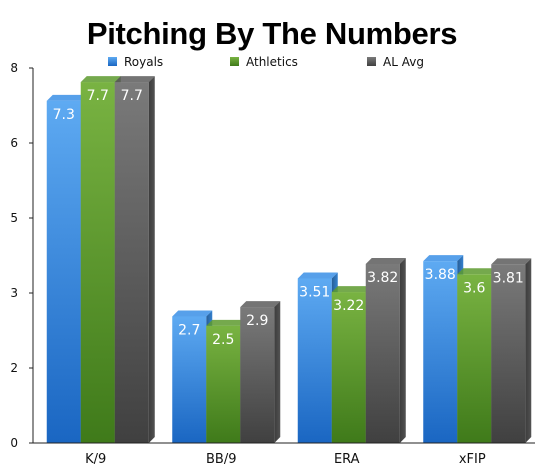 This screenshot has width=544, height=470. Describe the element at coordinates (472, 459) in the screenshot. I see `x-category-label: xFIP` at that location.